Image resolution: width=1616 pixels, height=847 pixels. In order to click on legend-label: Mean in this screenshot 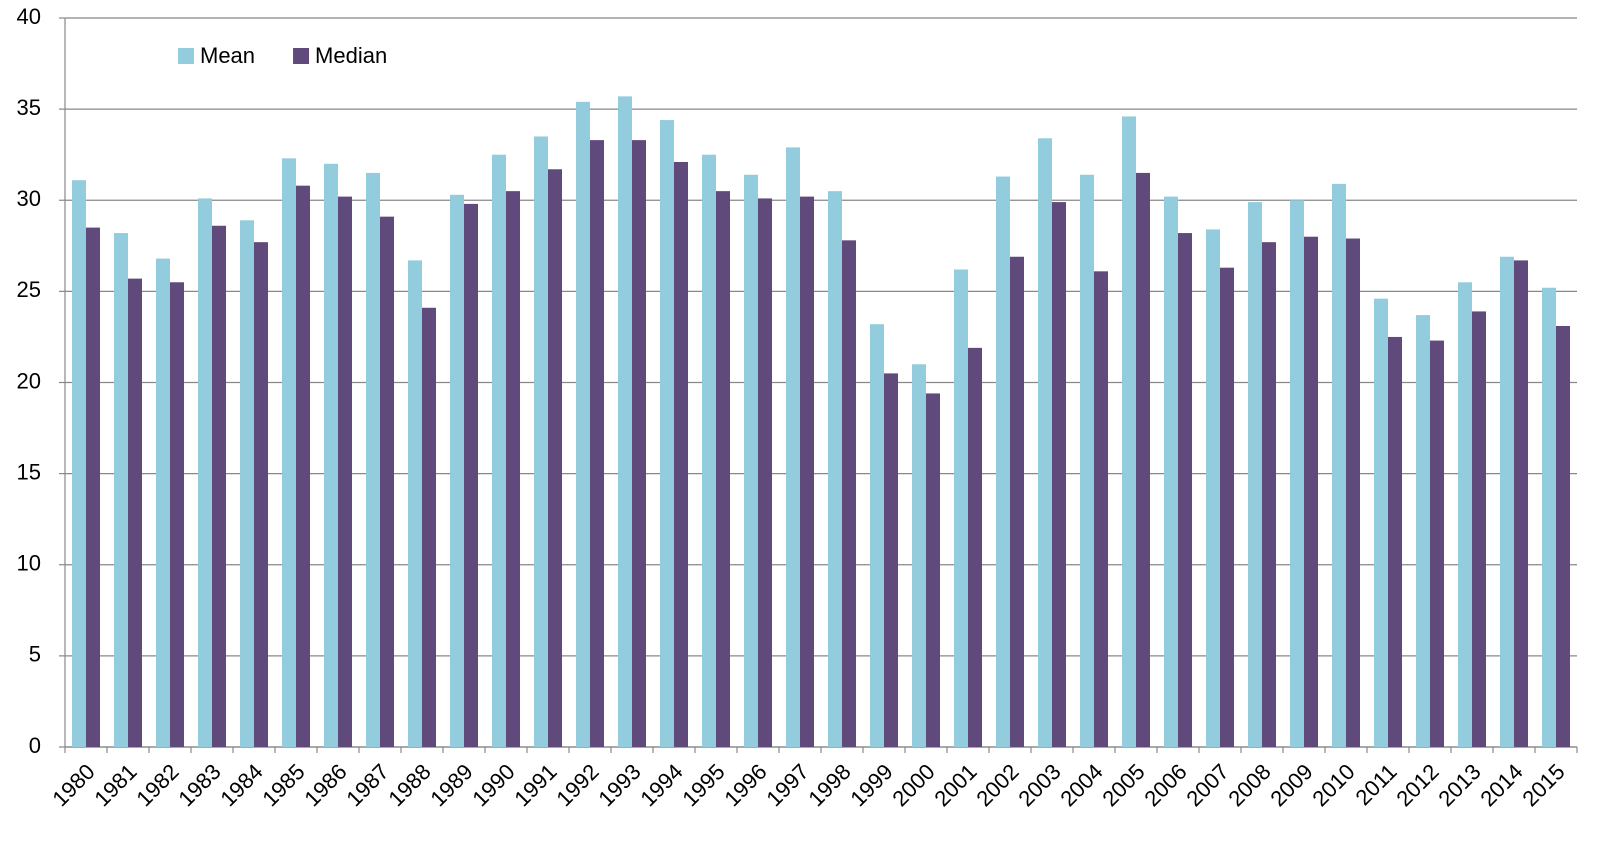, I will do `click(227, 55)`.